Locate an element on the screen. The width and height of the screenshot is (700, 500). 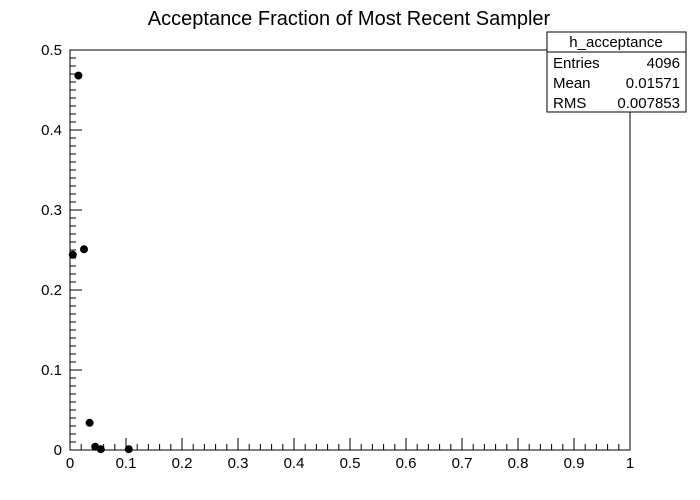
stats-mean-label: Mean is located at coordinates (572, 83).